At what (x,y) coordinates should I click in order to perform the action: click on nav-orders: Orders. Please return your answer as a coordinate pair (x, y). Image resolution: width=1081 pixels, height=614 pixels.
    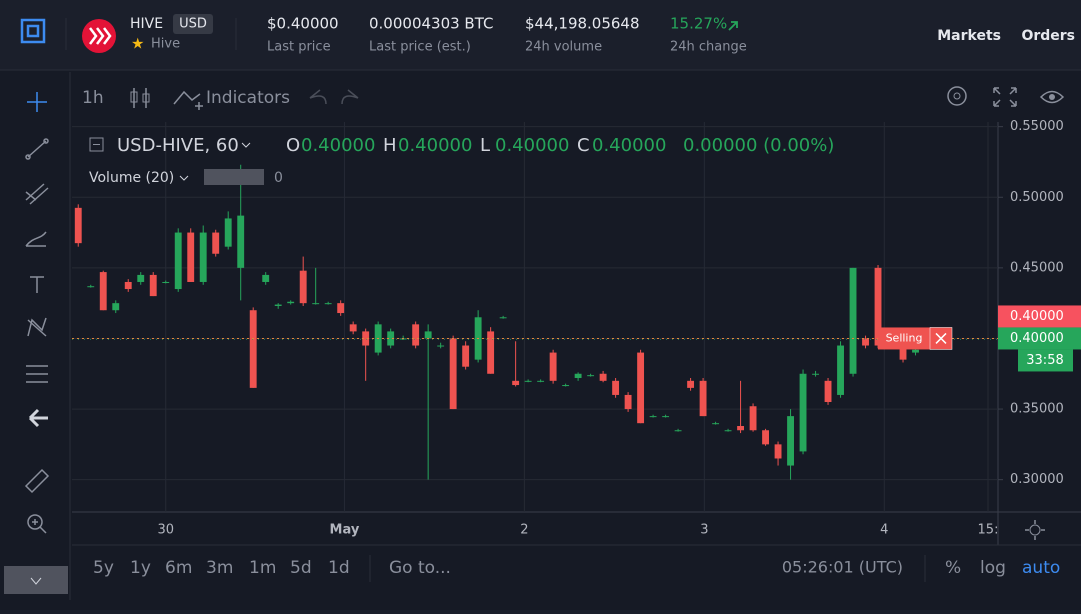
    Looking at the image, I should click on (1048, 36).